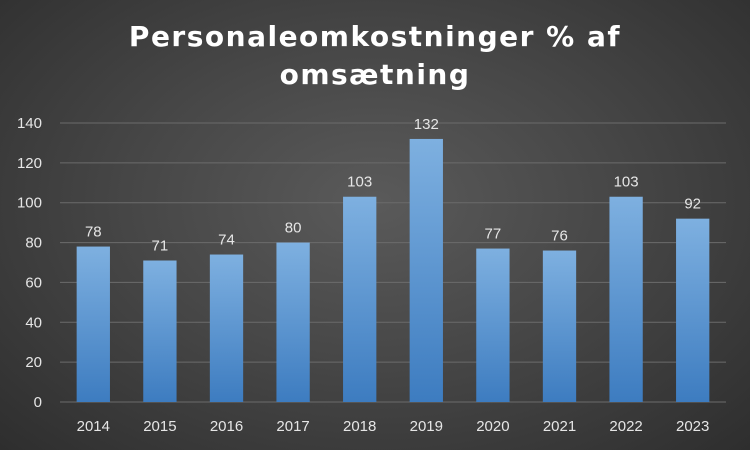 The width and height of the screenshot is (750, 450). What do you see at coordinates (625, 426) in the screenshot?
I see `x-tick-label: 2022` at bounding box center [625, 426].